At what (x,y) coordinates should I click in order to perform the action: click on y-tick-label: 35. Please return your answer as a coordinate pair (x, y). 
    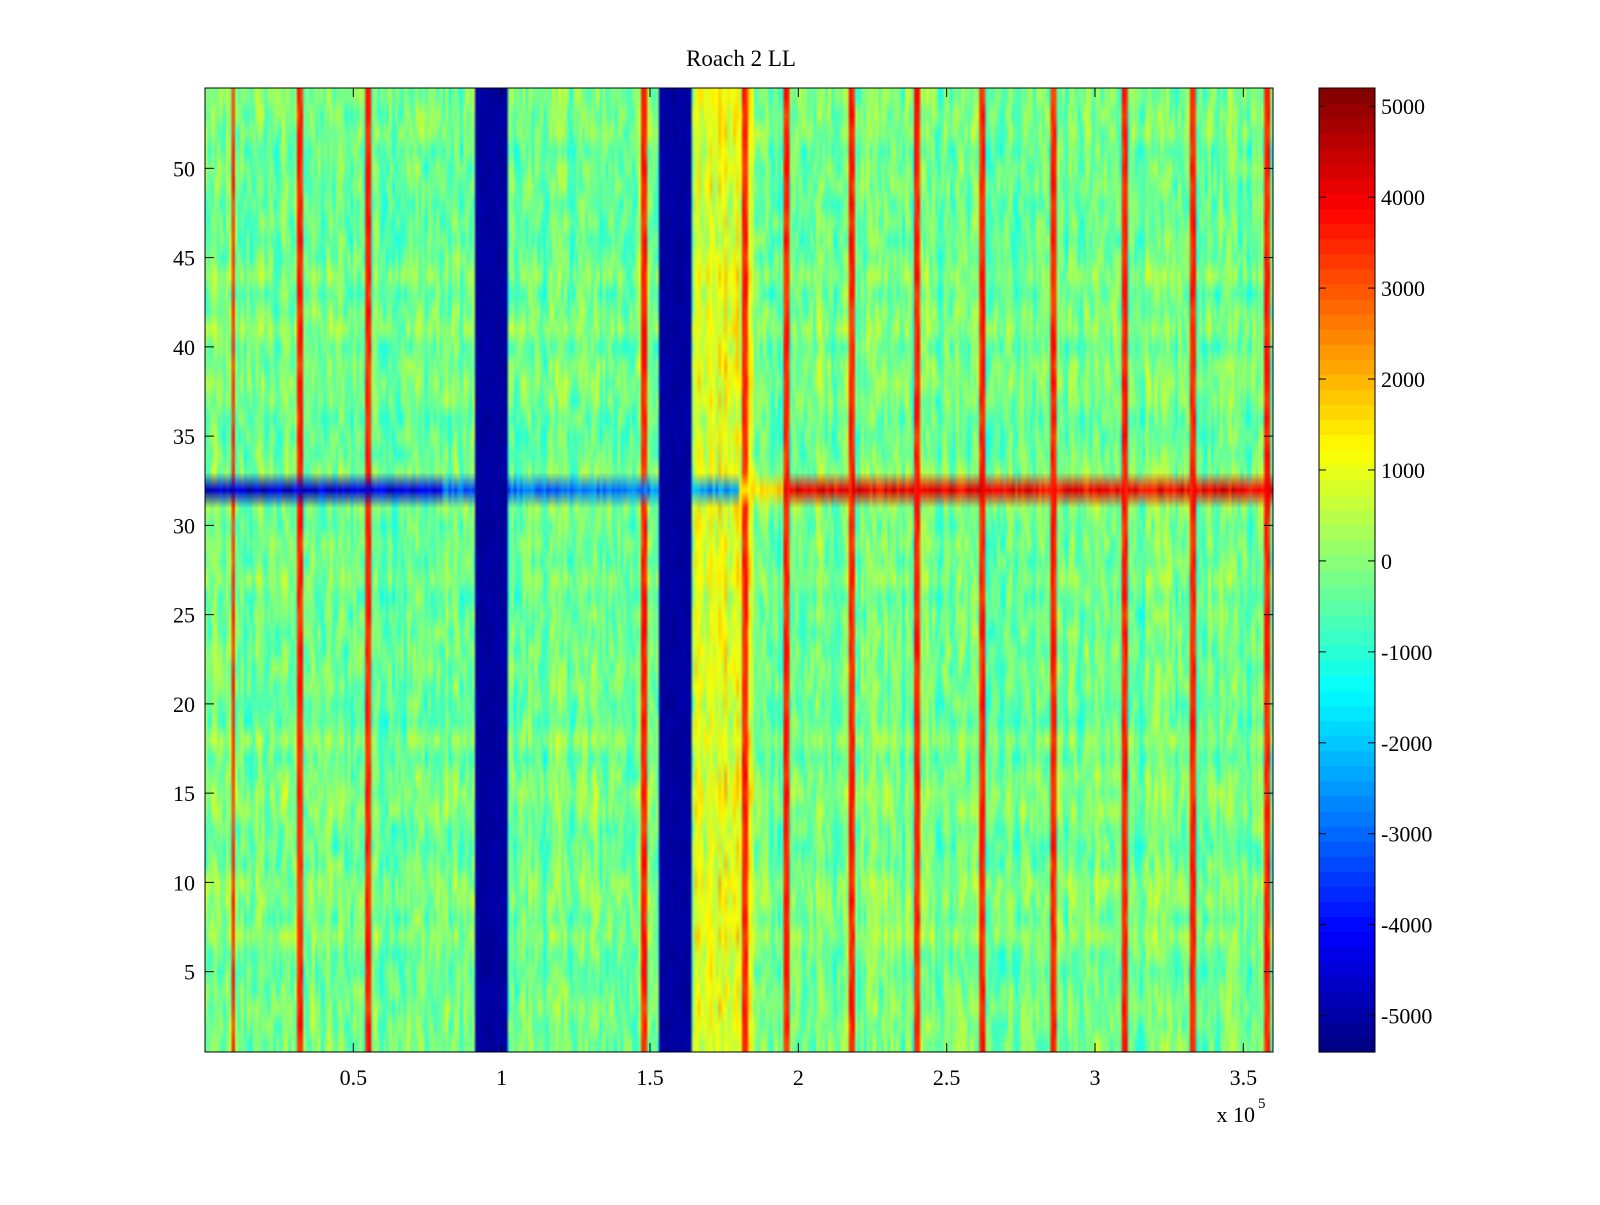
    Looking at the image, I should click on (184, 436).